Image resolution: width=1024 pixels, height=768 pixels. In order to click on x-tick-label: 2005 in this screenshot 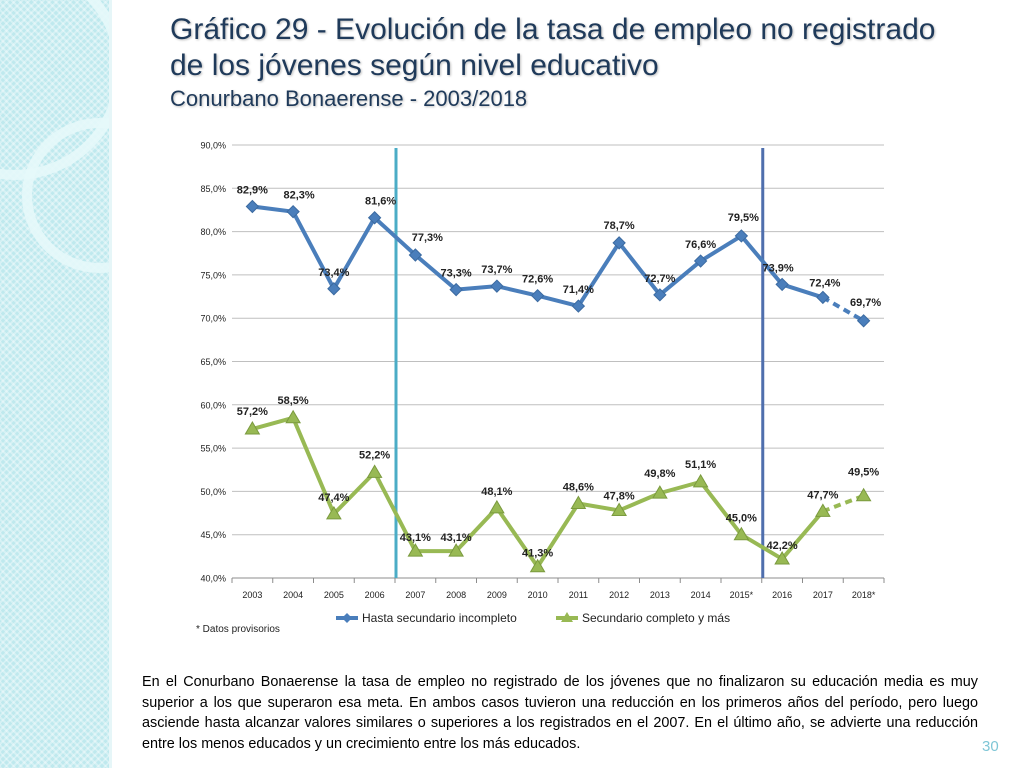, I will do `click(334, 595)`.